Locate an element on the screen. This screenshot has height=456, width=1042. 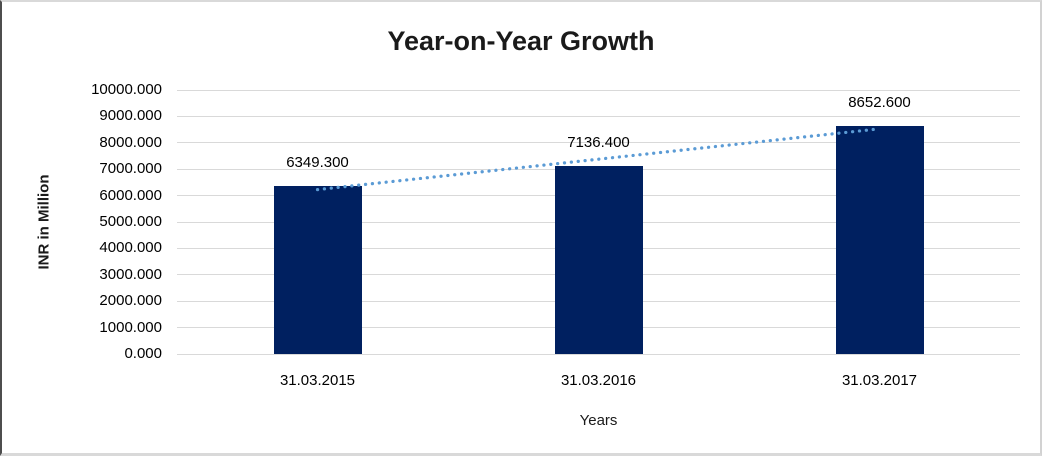
y-tick-label: 0.000 is located at coordinates (143, 353).